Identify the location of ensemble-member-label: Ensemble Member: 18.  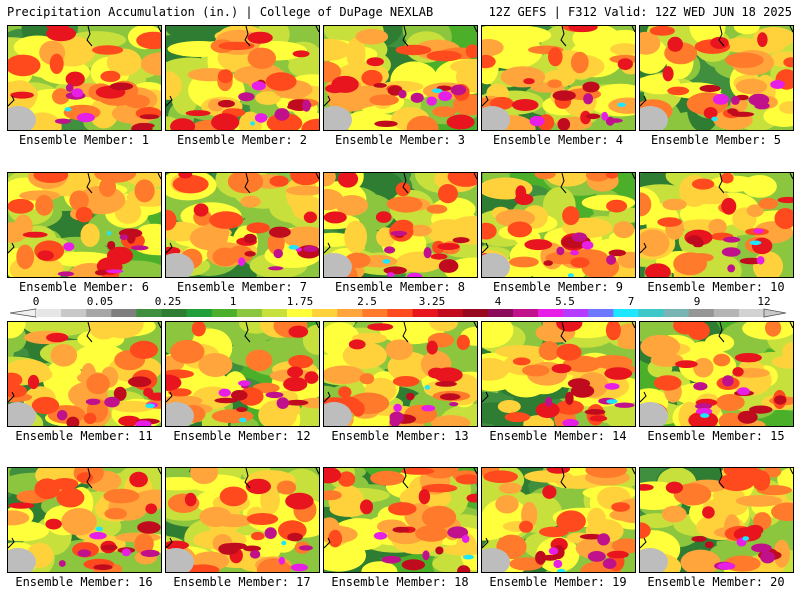
(400, 582).